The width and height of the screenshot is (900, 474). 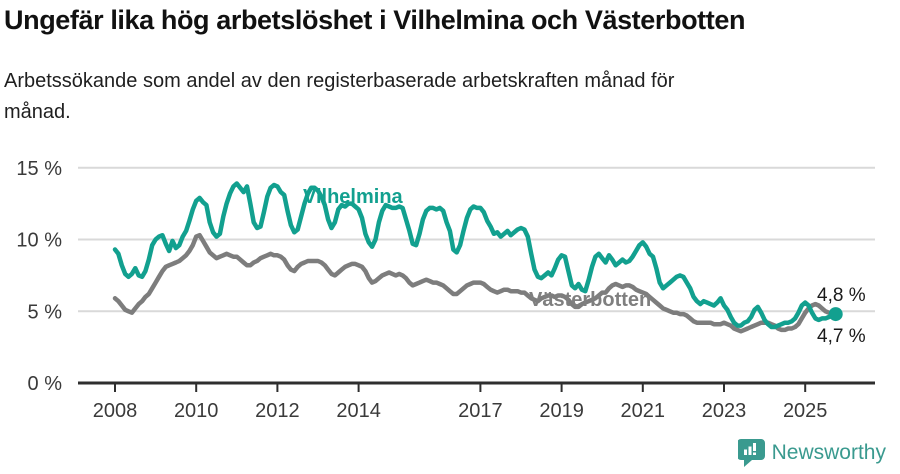 What do you see at coordinates (358, 411) in the screenshot?
I see `x-axis-tick-label: 2014` at bounding box center [358, 411].